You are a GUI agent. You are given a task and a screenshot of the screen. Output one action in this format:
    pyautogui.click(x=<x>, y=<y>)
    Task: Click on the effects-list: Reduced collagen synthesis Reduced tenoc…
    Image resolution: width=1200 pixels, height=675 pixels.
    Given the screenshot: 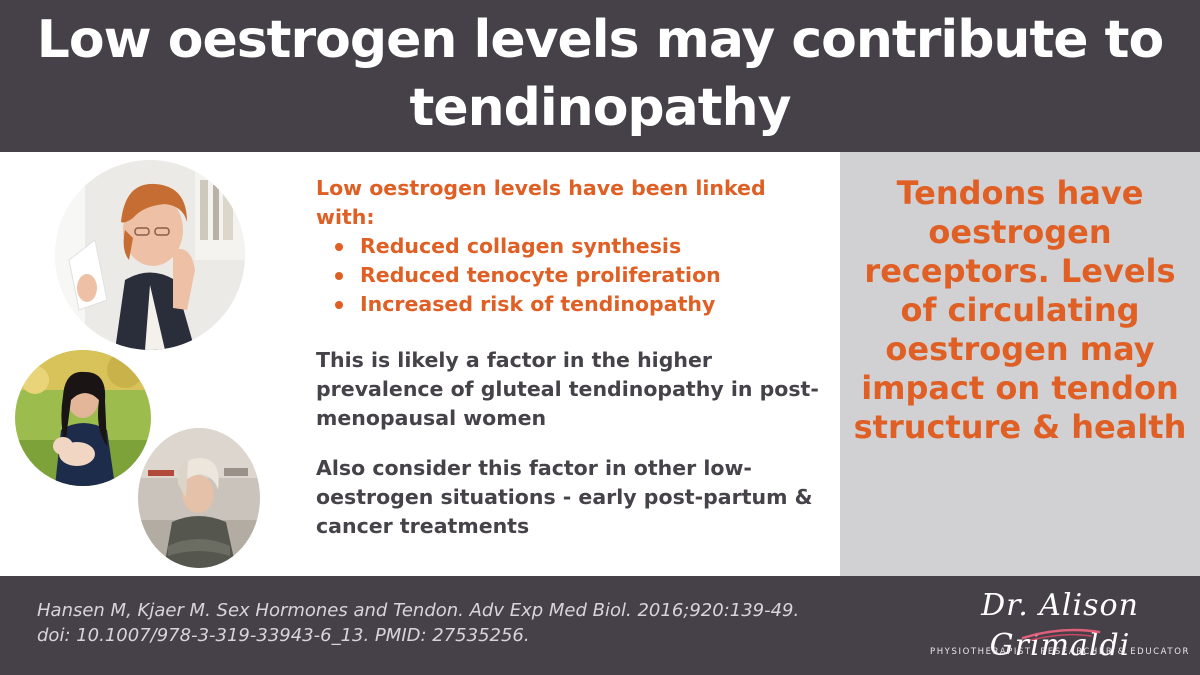 What is the action you would take?
    pyautogui.click(x=573, y=275)
    